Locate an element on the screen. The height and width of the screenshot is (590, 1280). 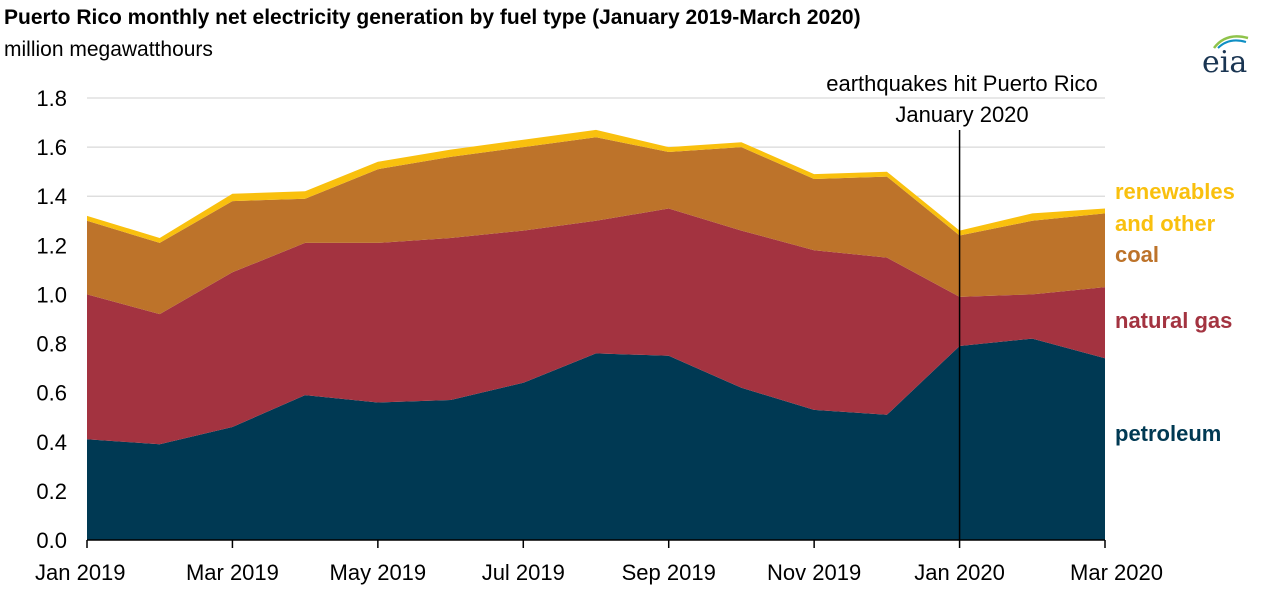
x-tick-label: Mar 2019 is located at coordinates (232, 572).